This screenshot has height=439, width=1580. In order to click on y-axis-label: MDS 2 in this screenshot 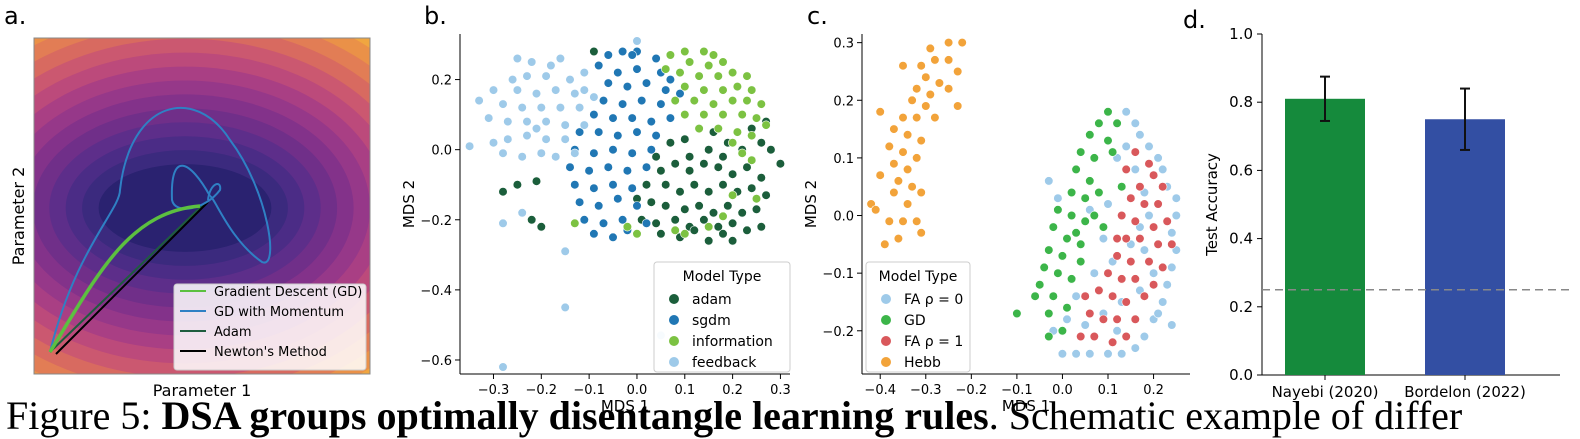, I will do `click(811, 204)`.